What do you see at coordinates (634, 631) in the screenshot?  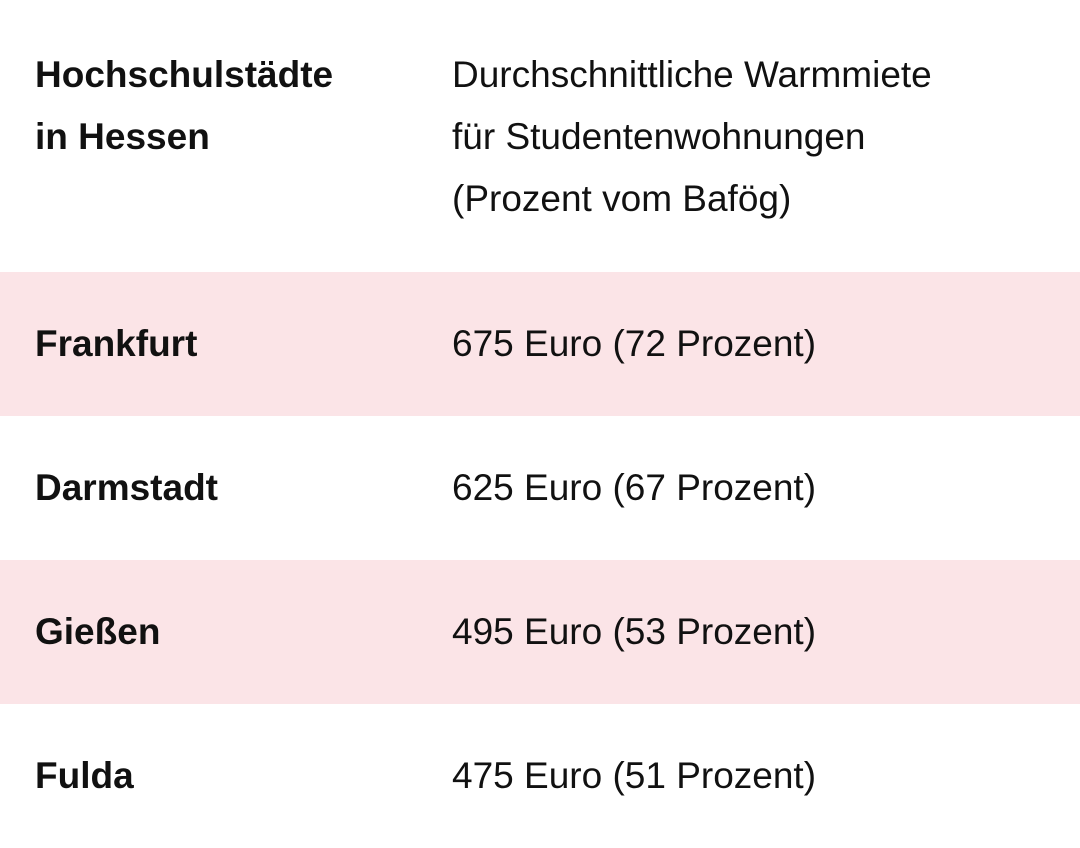 I see `rent-value: 495 Euro (53 Prozent)` at bounding box center [634, 631].